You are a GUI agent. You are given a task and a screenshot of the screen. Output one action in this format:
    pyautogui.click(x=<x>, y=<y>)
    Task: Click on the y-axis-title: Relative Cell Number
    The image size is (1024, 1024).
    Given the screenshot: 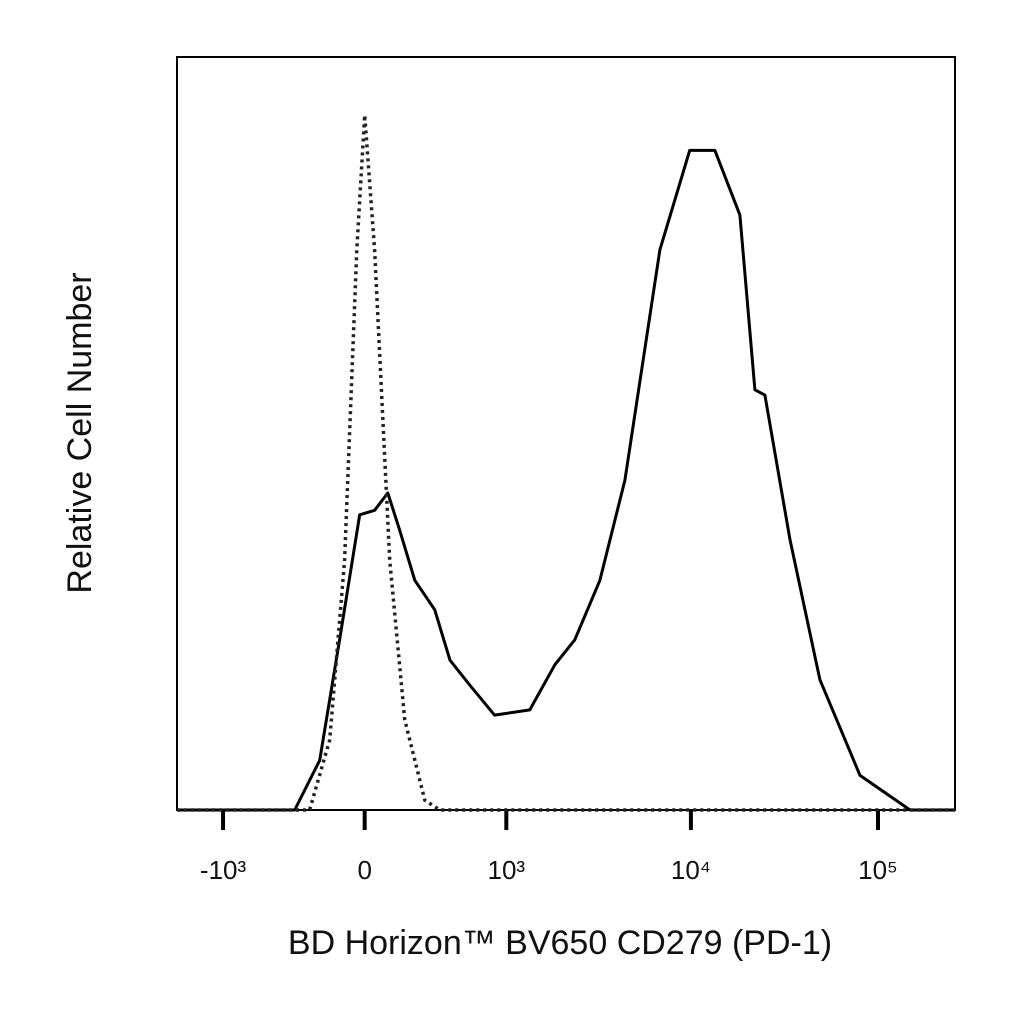 What is the action you would take?
    pyautogui.click(x=80, y=432)
    